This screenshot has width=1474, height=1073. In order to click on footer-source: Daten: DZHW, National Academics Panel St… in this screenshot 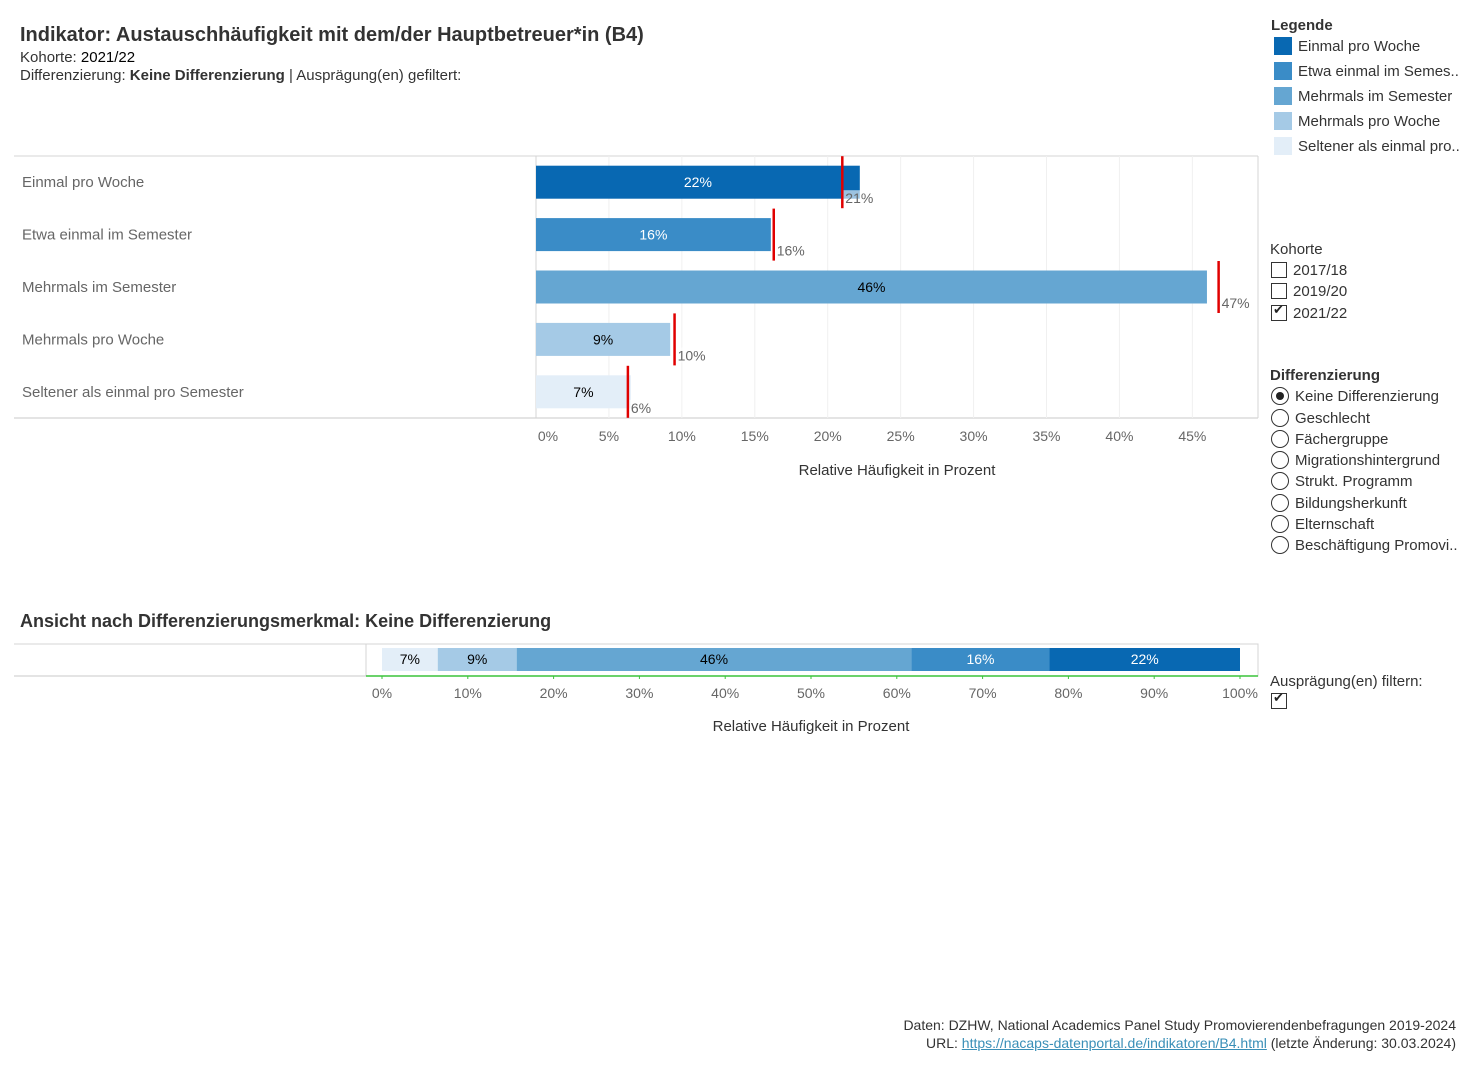, I will do `click(1179, 1025)`.